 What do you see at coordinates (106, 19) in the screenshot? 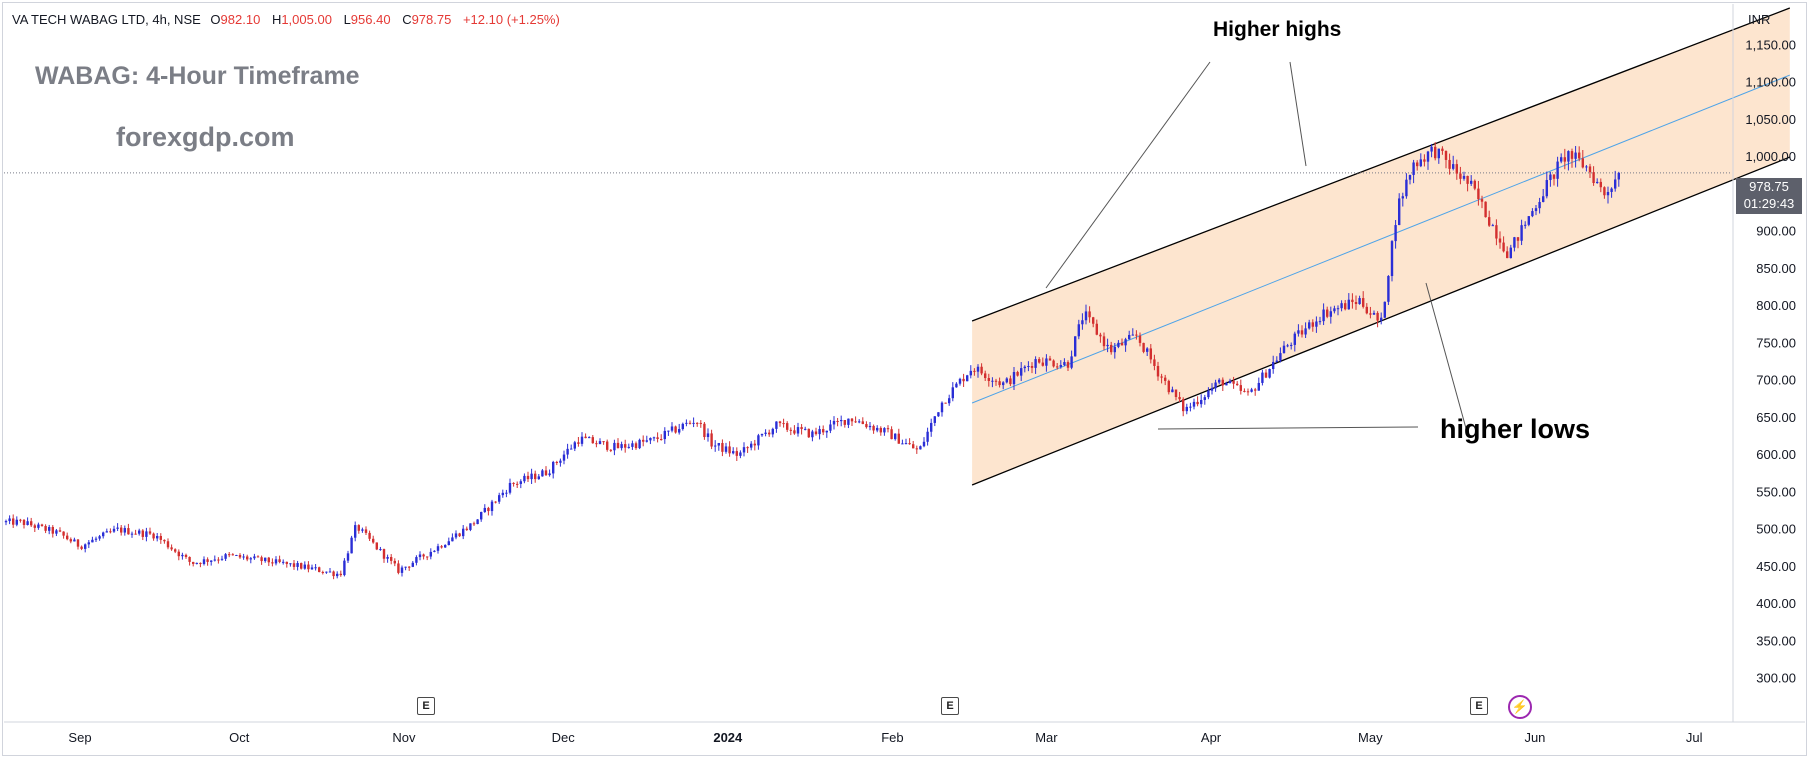
I see `symbol-name: VA TECH WABAG LTD, 4h, NSE` at bounding box center [106, 19].